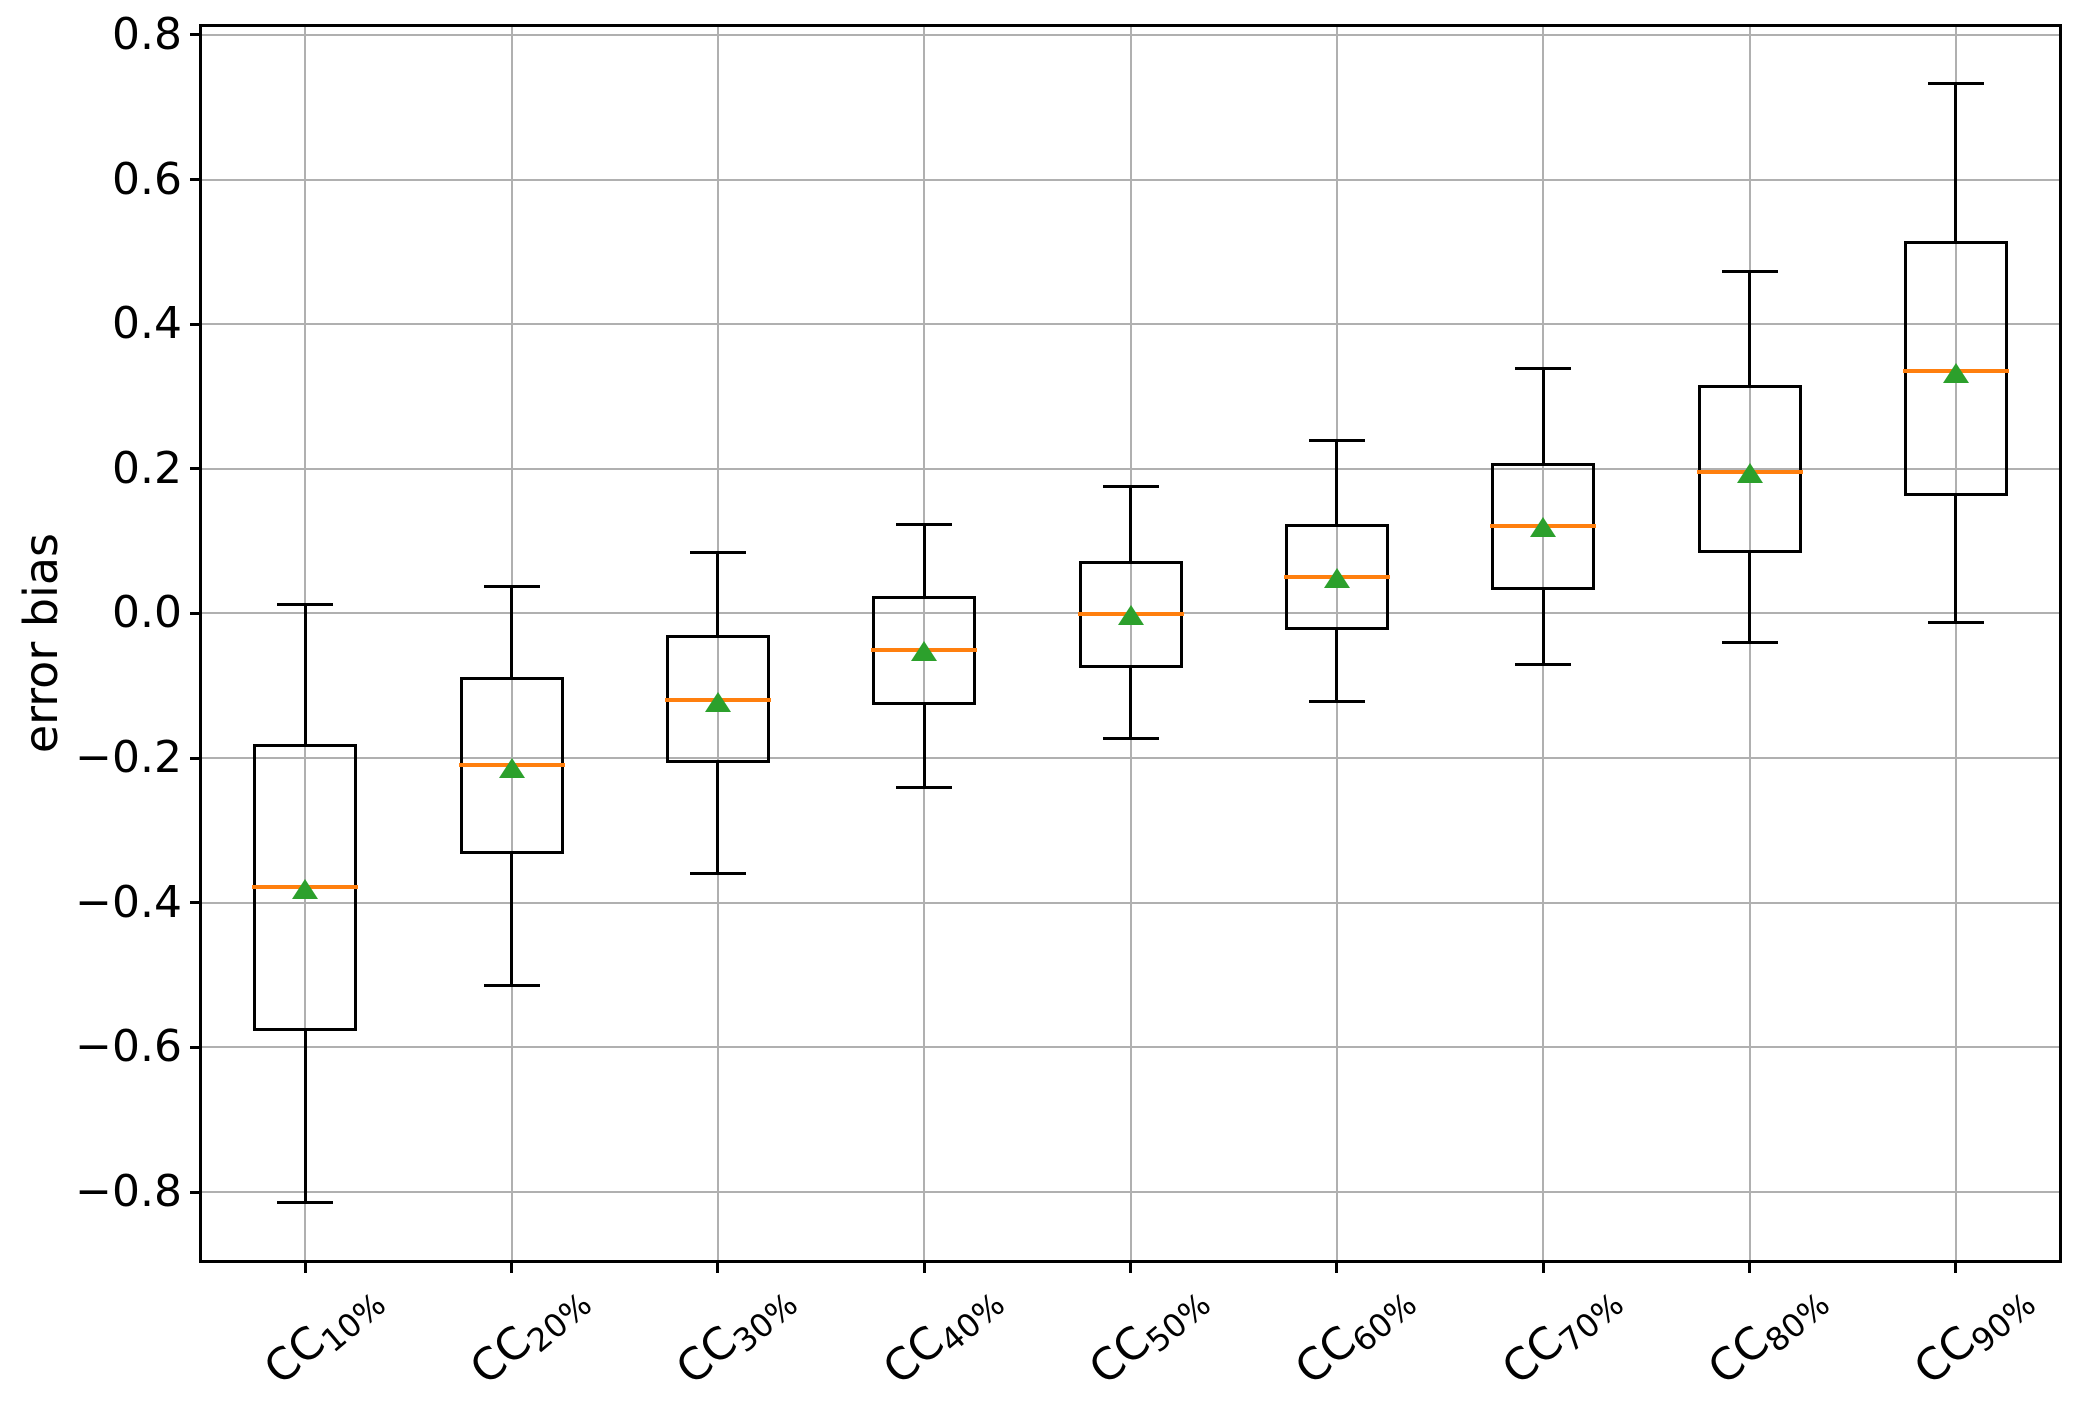 This screenshot has width=2081, height=1424. I want to click on x-tick-label: CC40%, so click(944, 1337).